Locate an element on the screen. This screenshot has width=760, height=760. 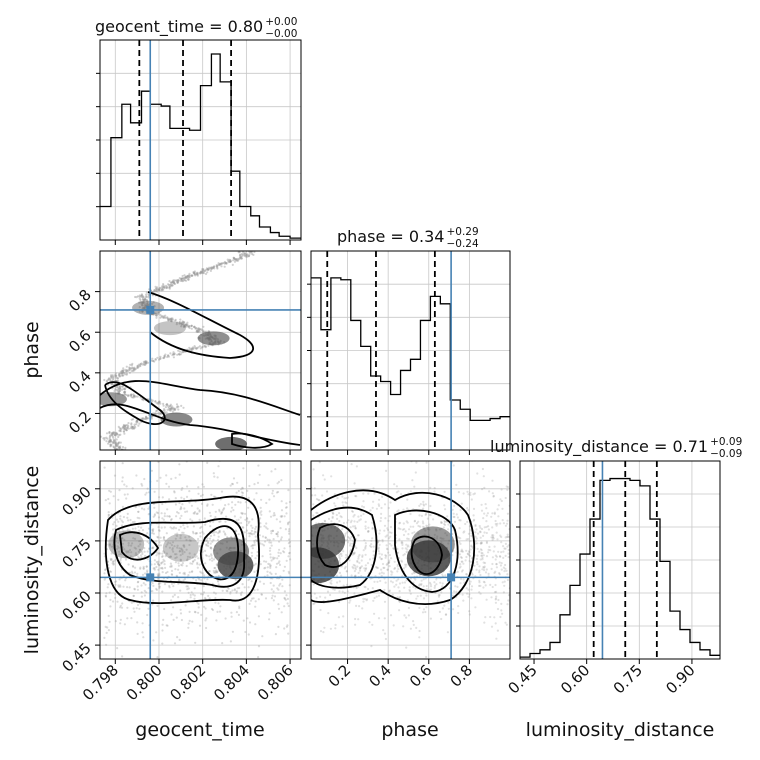
phase-axis-ytick-label-2: 0.6 is located at coordinates (80, 341).